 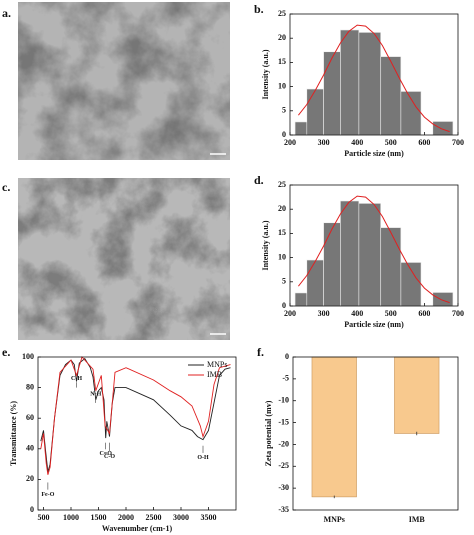 I want to click on y-tick-label: 100, so click(x=28, y=356).